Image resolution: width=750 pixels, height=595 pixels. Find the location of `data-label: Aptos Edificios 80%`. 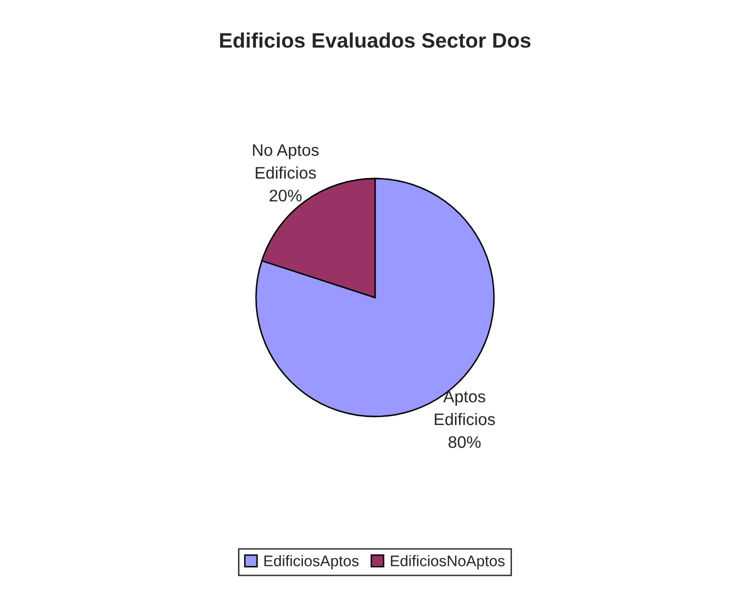

data-label: Aptos Edificios 80% is located at coordinates (464, 419).